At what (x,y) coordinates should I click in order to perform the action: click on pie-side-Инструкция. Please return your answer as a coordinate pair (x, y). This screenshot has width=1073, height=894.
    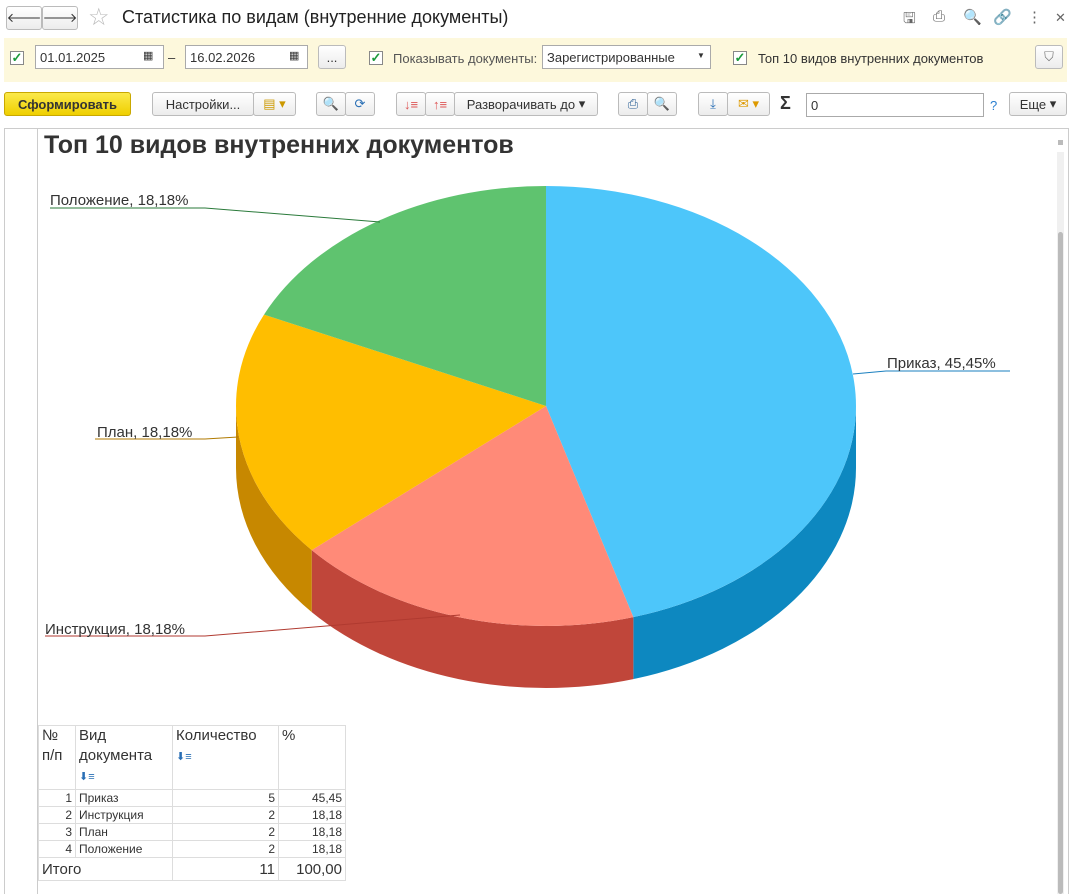
    Looking at the image, I should click on (472, 619).